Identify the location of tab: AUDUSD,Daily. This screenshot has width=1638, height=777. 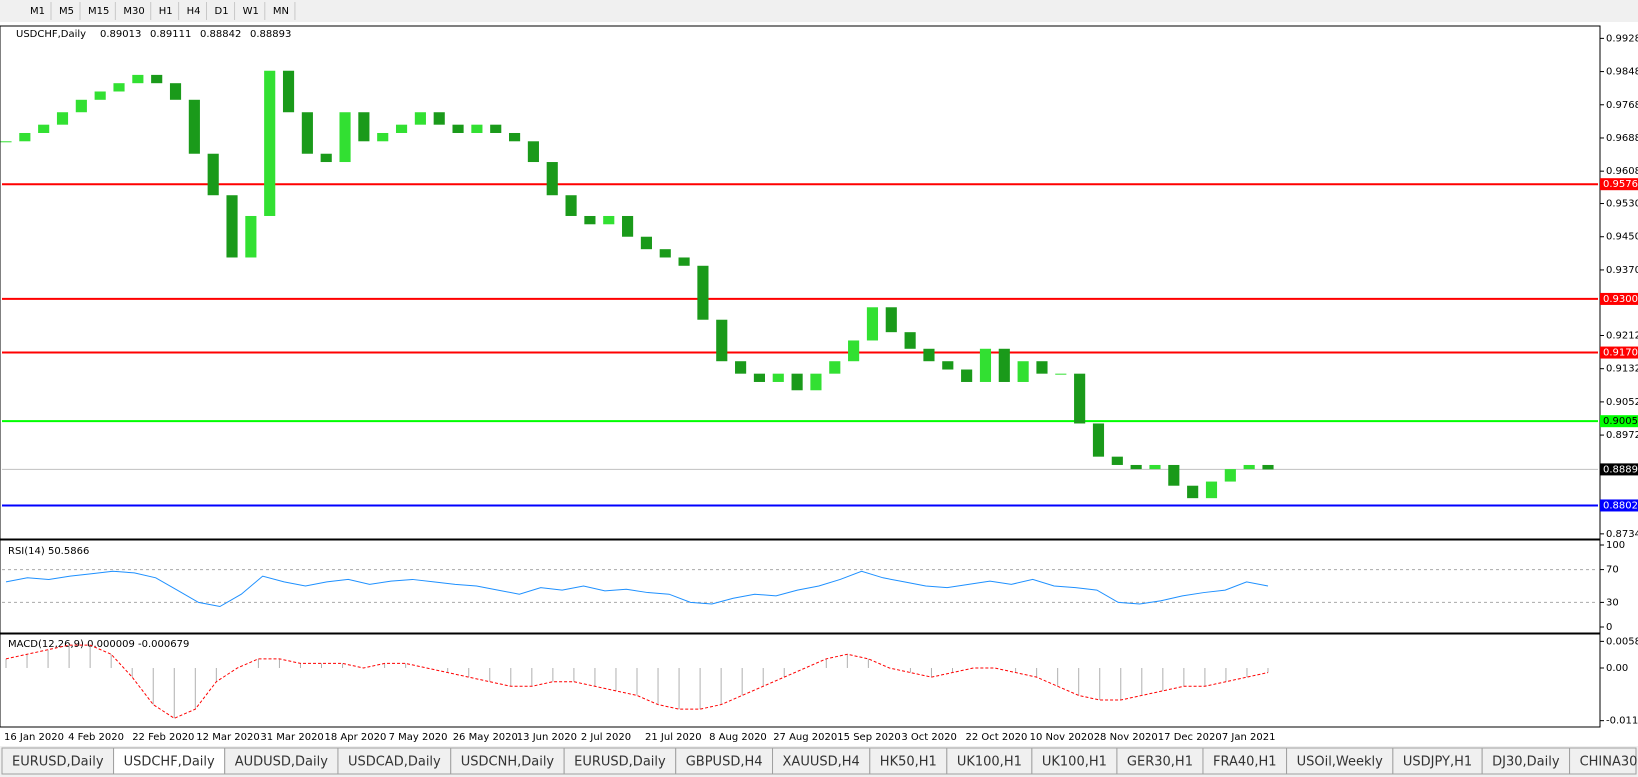
(281, 761).